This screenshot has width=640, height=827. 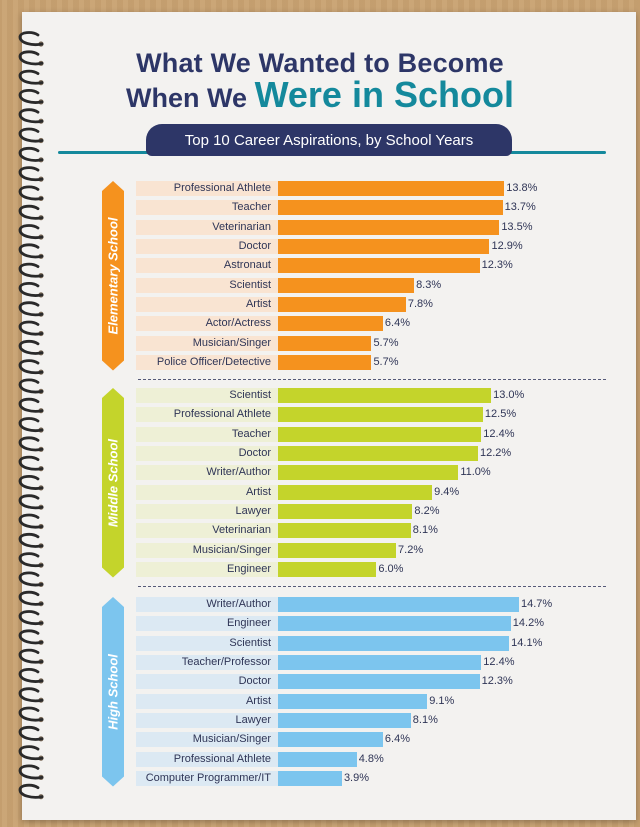 I want to click on group-tab-shape, so click(x=113, y=483).